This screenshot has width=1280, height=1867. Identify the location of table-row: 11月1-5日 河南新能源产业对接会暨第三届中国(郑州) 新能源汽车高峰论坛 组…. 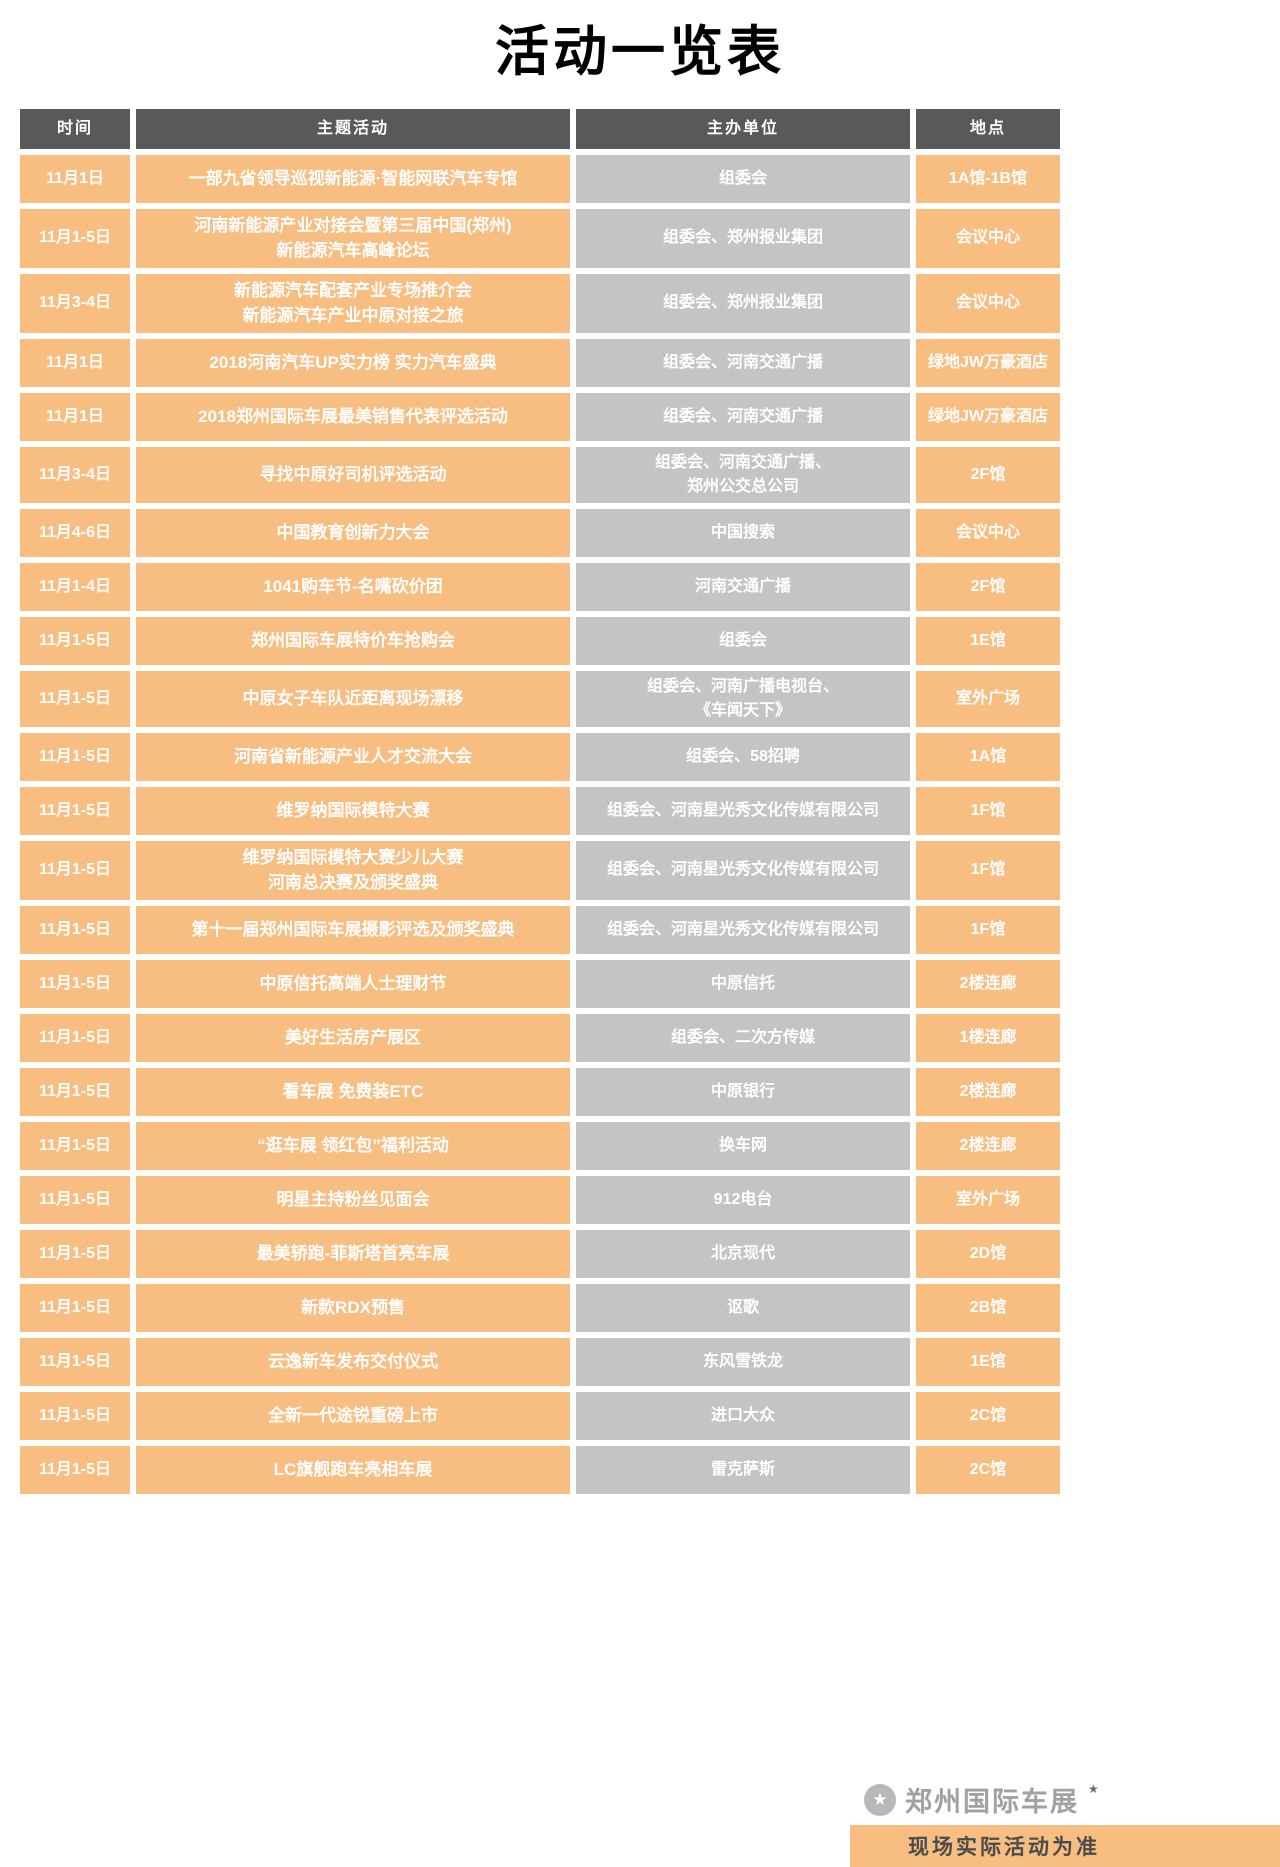
(540, 238).